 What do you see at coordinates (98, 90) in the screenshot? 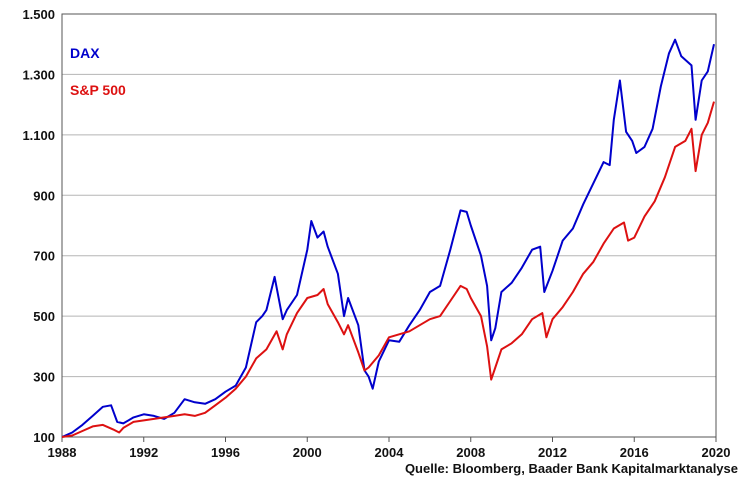
I see `legend-label-s-p-500: S&P 500` at bounding box center [98, 90].